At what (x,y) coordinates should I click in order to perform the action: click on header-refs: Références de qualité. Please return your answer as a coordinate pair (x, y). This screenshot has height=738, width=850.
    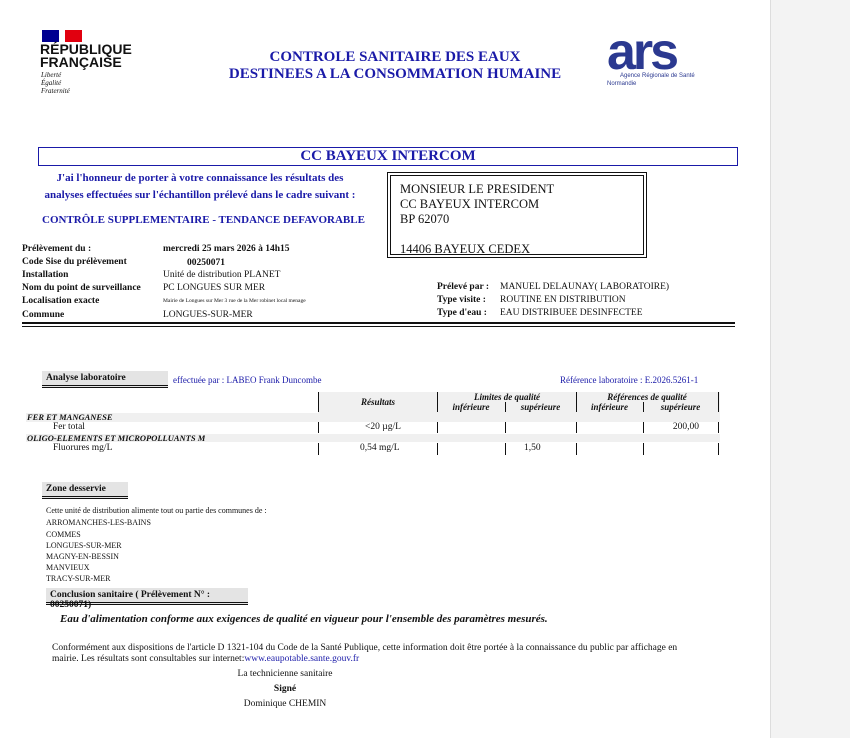
    Looking at the image, I should click on (647, 397).